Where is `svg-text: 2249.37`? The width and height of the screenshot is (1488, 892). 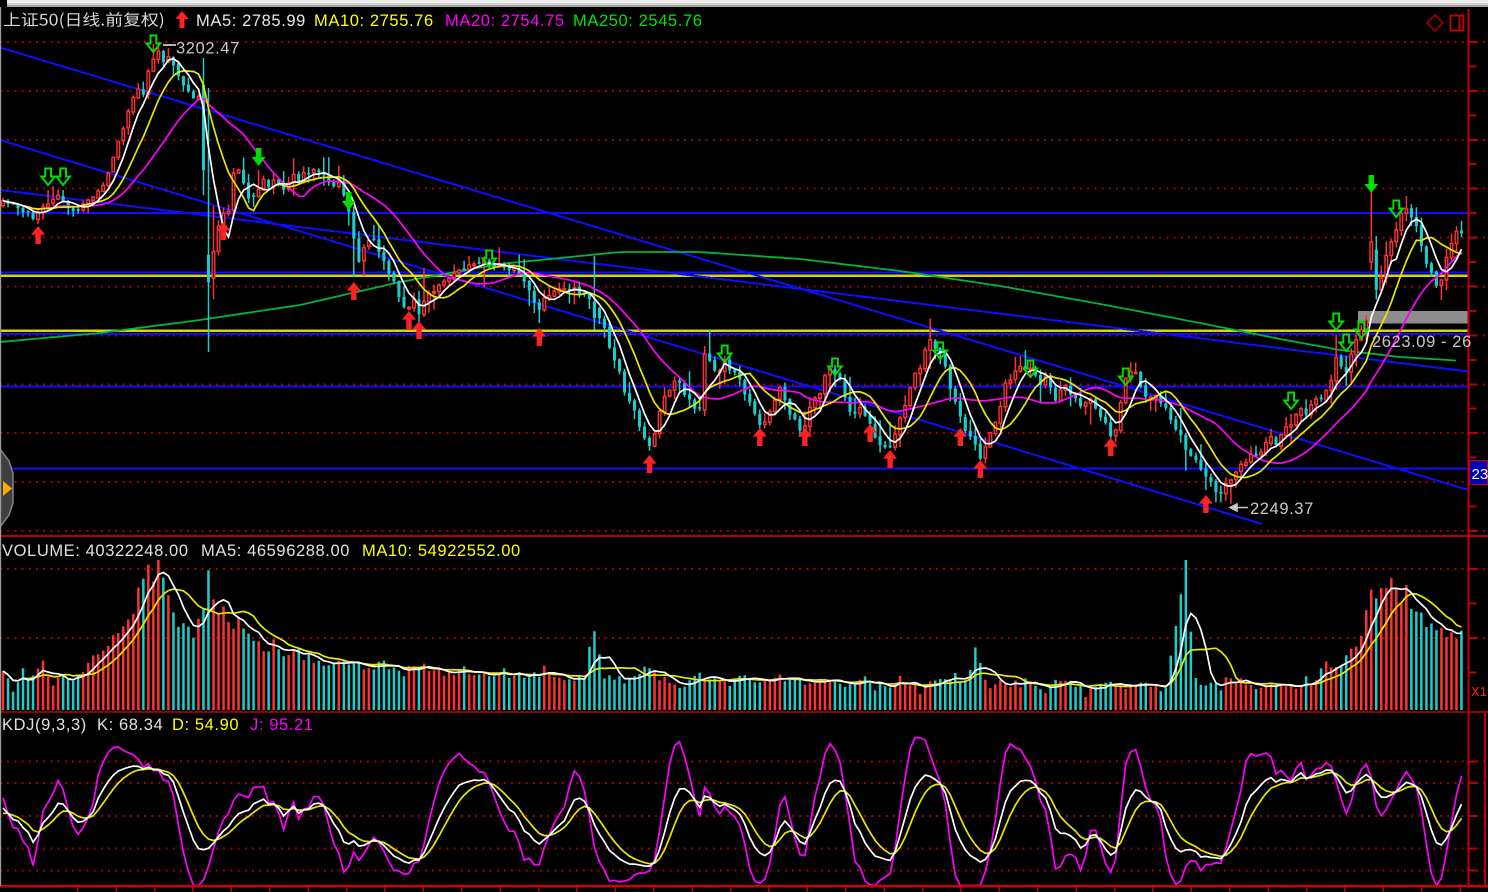
svg-text: 2249.37 is located at coordinates (1282, 509).